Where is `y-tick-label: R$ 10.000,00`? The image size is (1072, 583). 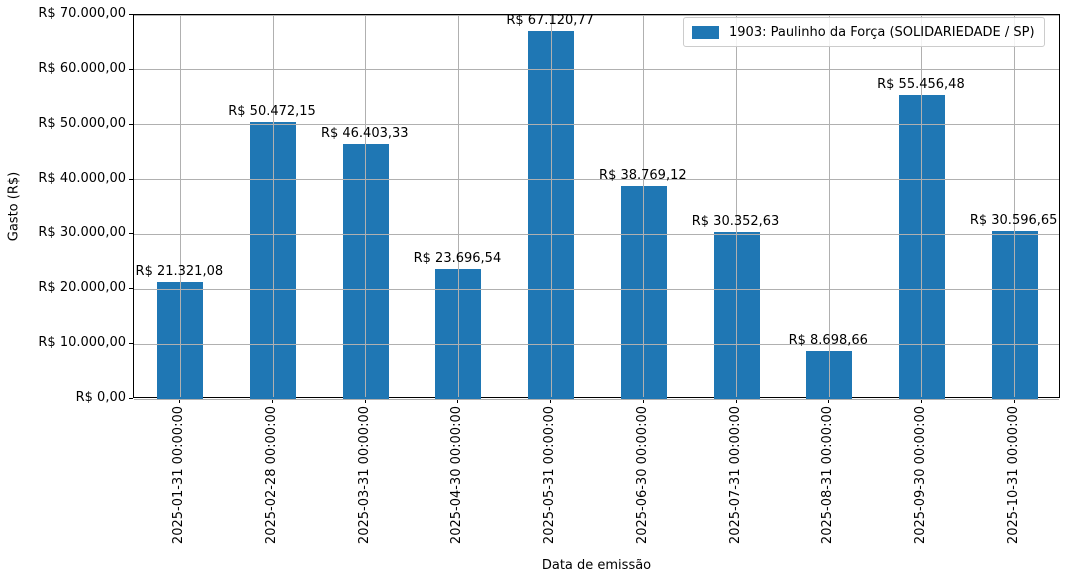
y-tick-label: R$ 10.000,00 is located at coordinates (82, 343).